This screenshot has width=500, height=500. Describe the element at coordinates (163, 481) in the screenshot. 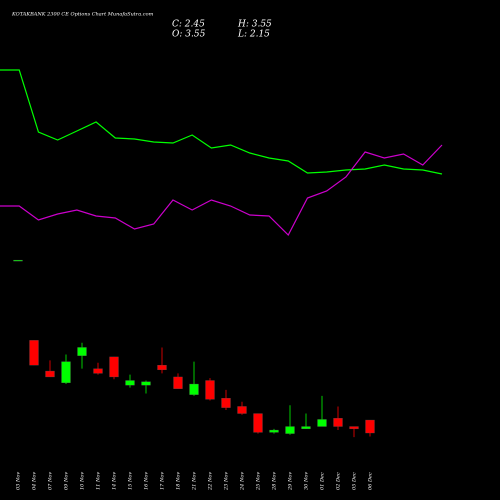

I see `x-tick-label: 17 Nov` at that location.